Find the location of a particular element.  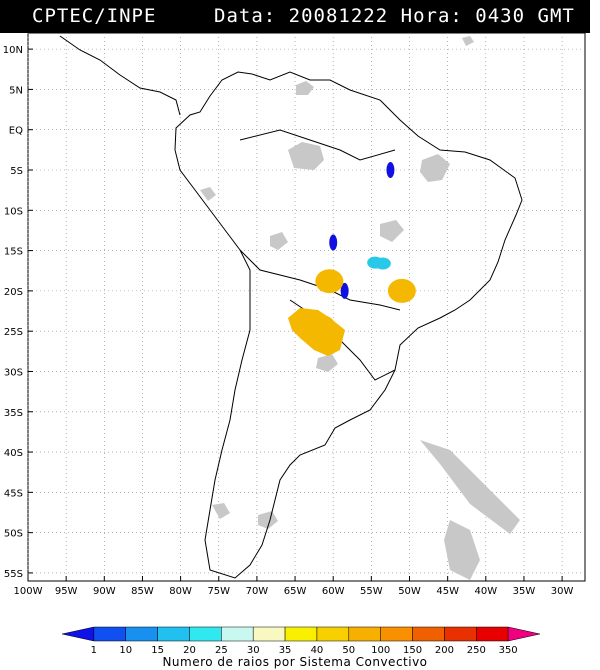

lon-label: 80W is located at coordinates (180, 591).